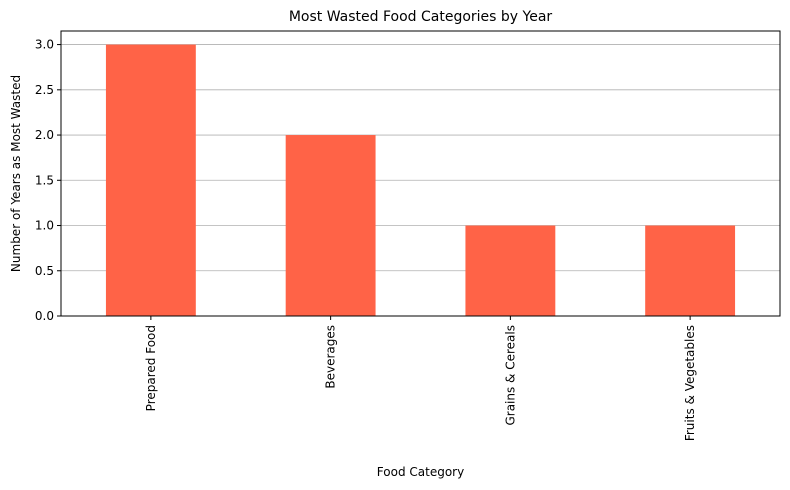  What do you see at coordinates (44, 226) in the screenshot?
I see `y-tick-label-2: 1.0` at bounding box center [44, 226].